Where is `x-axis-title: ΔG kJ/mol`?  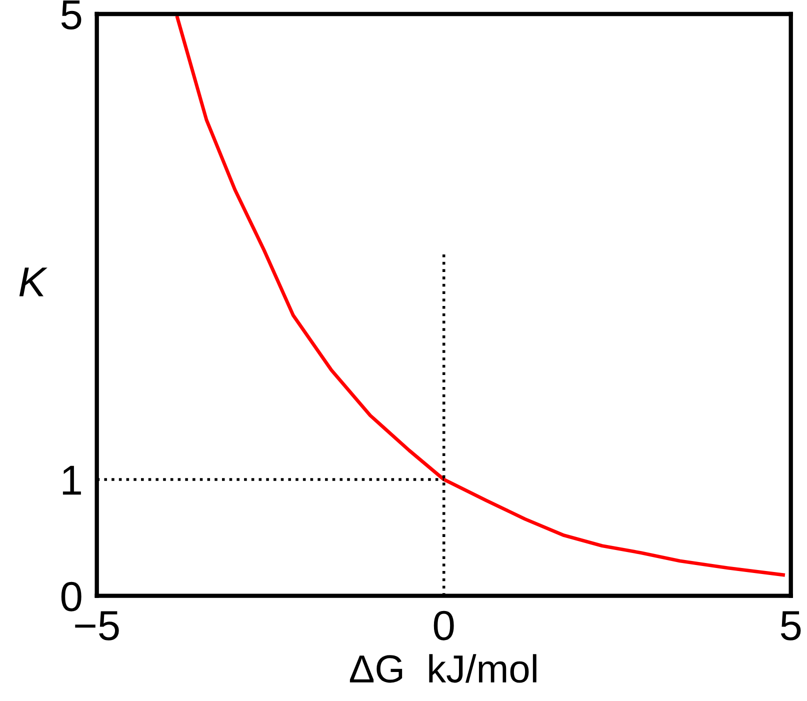 x-axis-title: ΔG kJ/mol is located at coordinates (443, 668).